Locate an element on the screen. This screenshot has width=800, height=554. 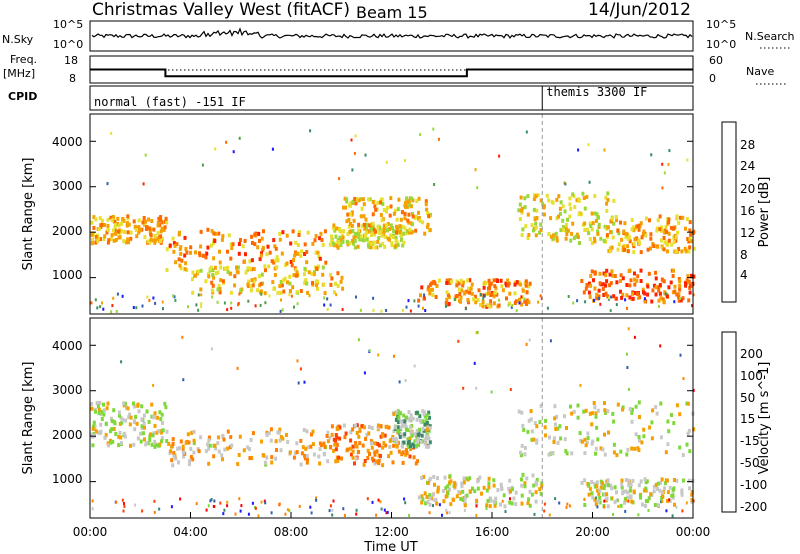
velocity-ytick-4000: 4000 is located at coordinates (67, 346).